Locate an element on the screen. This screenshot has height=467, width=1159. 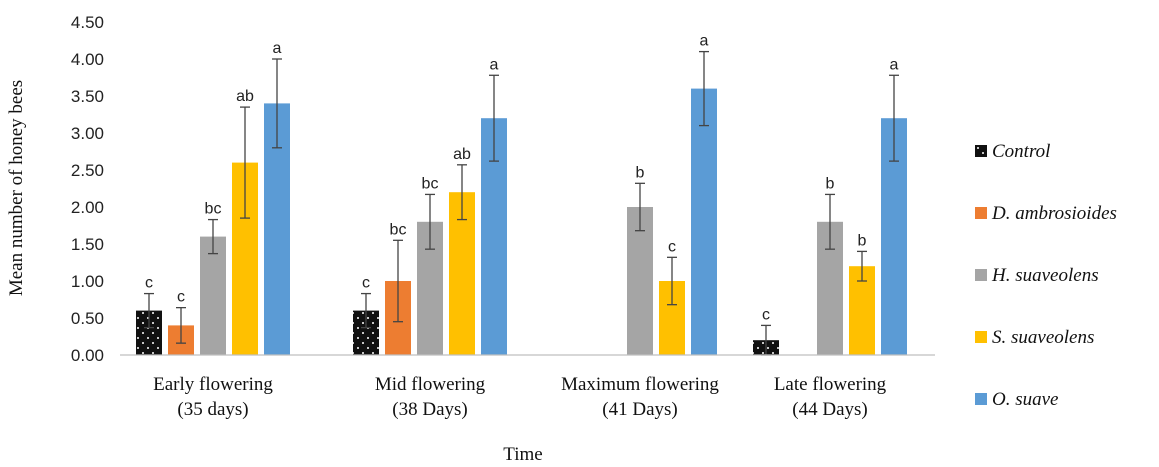
y-tick-label: 1.50 is located at coordinates (87, 244).